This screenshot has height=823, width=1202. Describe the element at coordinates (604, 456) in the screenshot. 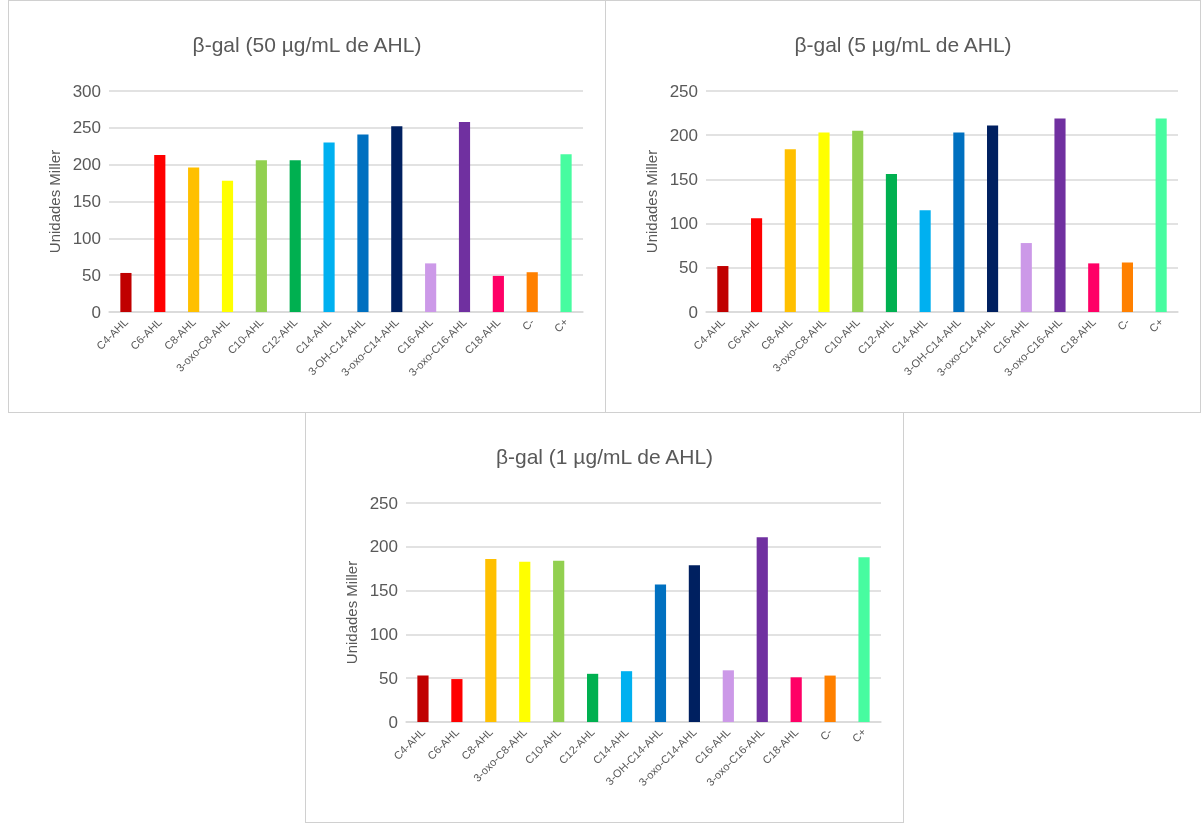

I see `chart-title: β-gal (1 µg/mL de AHL)` at that location.